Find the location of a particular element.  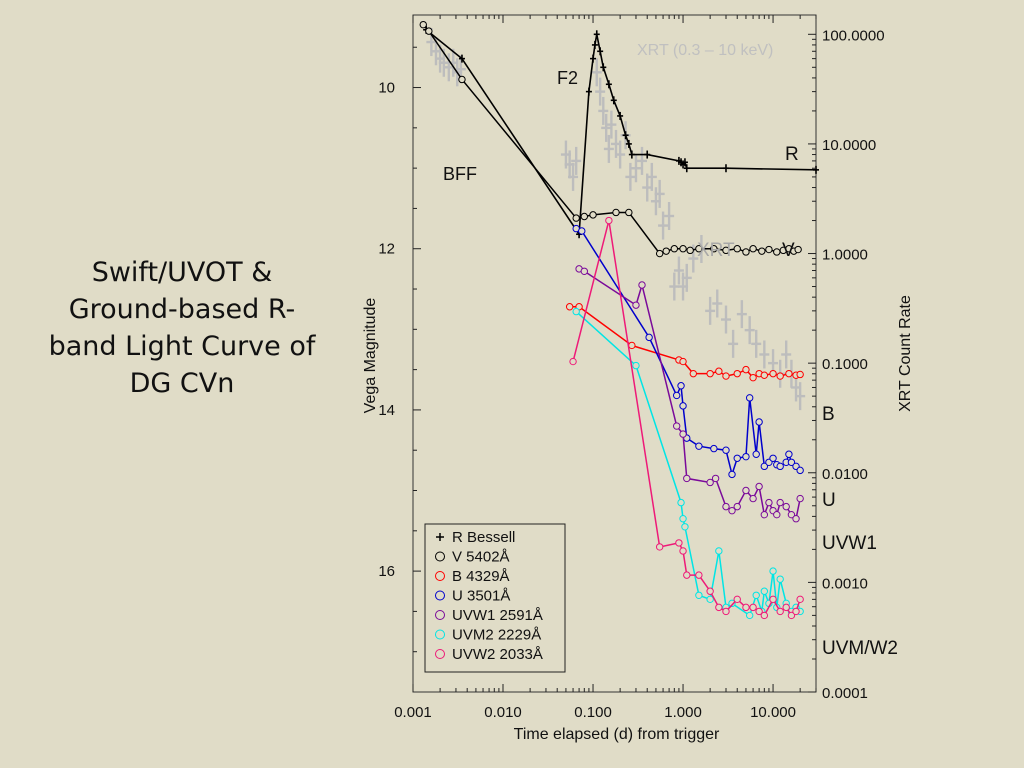

legend-label: V 5402Å is located at coordinates (481, 557).